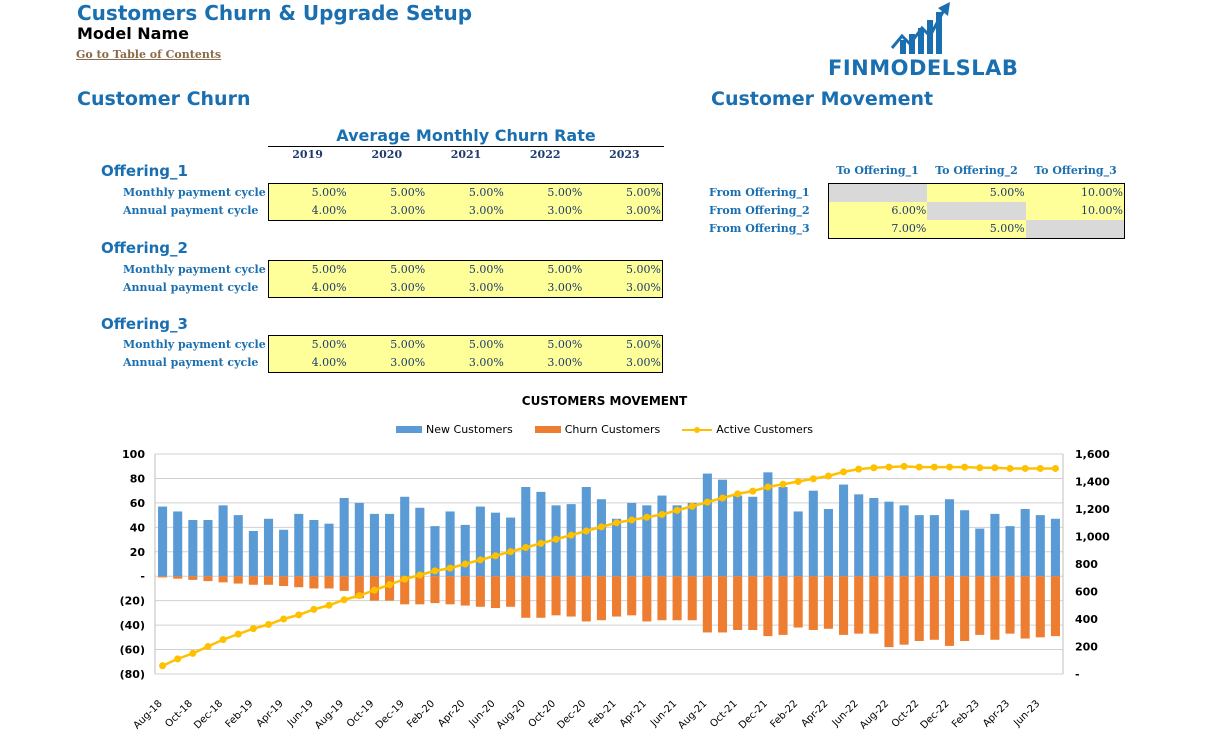 The width and height of the screenshot is (1209, 744). What do you see at coordinates (1077, 674) in the screenshot?
I see `y-right-tick-label: -` at bounding box center [1077, 674].